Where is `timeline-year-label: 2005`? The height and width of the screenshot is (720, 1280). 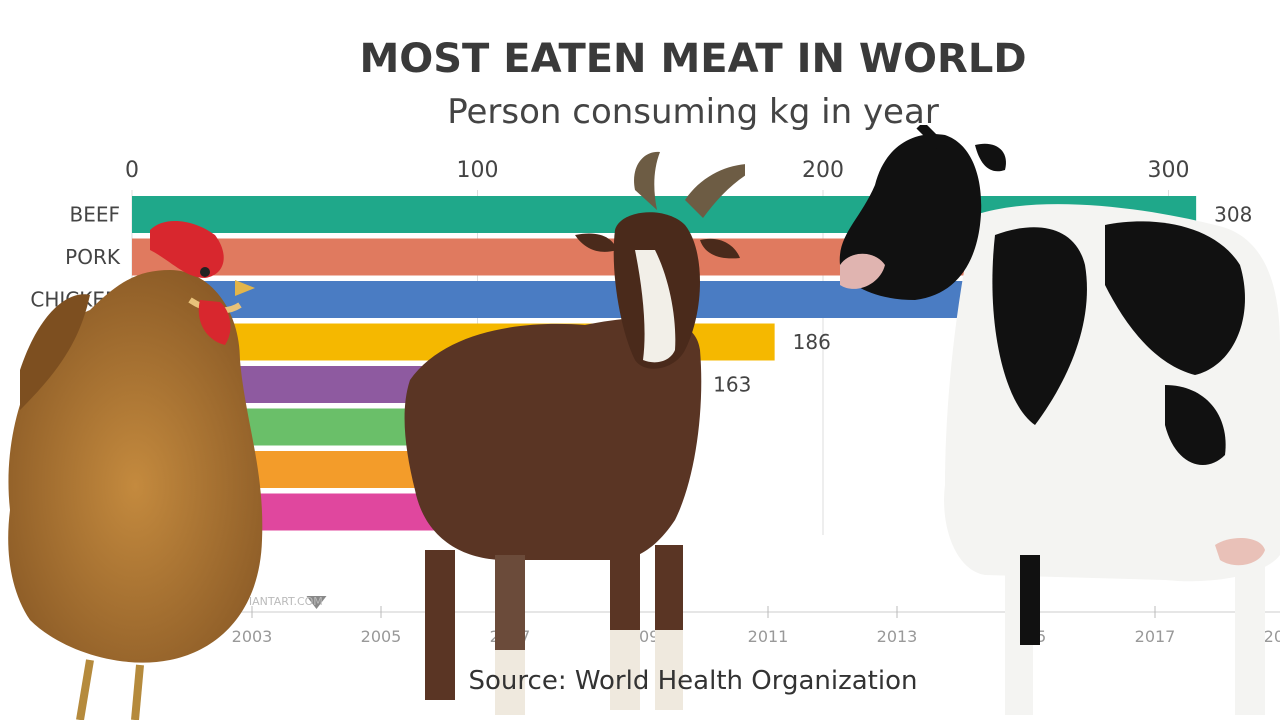 timeline-year-label: 2005 is located at coordinates (381, 636).